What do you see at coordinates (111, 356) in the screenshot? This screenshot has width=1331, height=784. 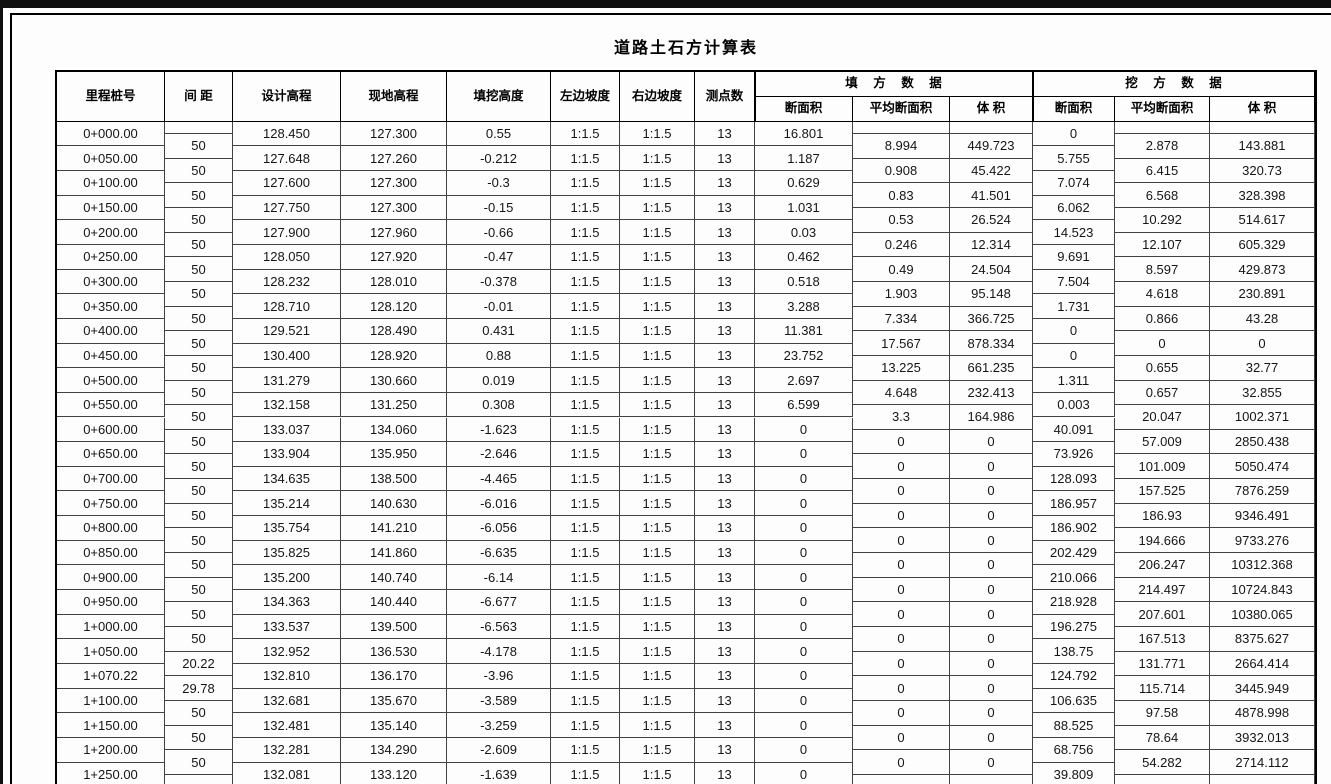 I see `station-cell: 0+450.00` at bounding box center [111, 356].